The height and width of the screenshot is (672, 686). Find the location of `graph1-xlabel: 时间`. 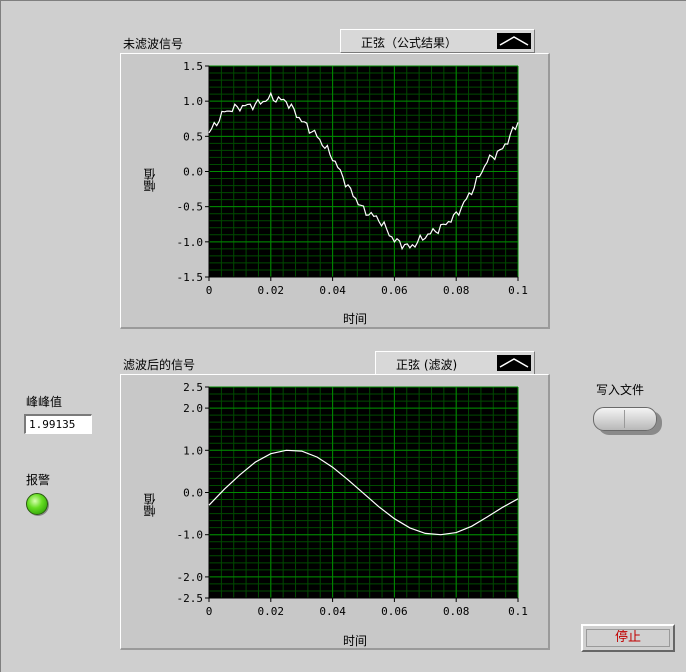

graph1-xlabel: 时间 is located at coordinates (355, 319).